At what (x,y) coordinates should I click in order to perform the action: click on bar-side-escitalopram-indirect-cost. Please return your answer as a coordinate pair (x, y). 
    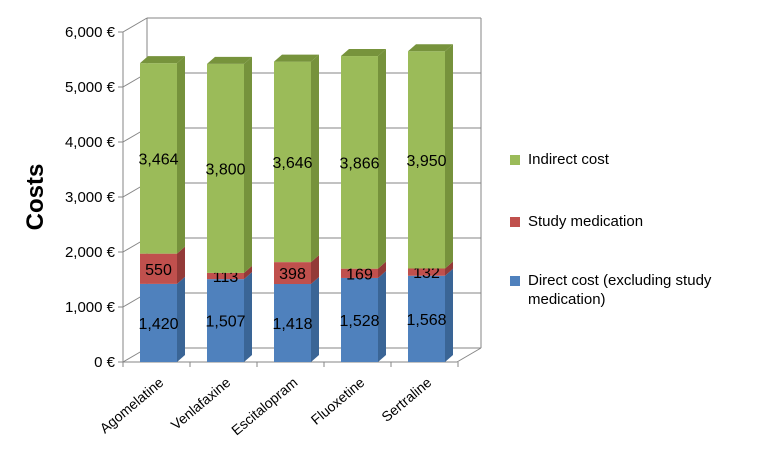
    Looking at the image, I should click on (315, 158).